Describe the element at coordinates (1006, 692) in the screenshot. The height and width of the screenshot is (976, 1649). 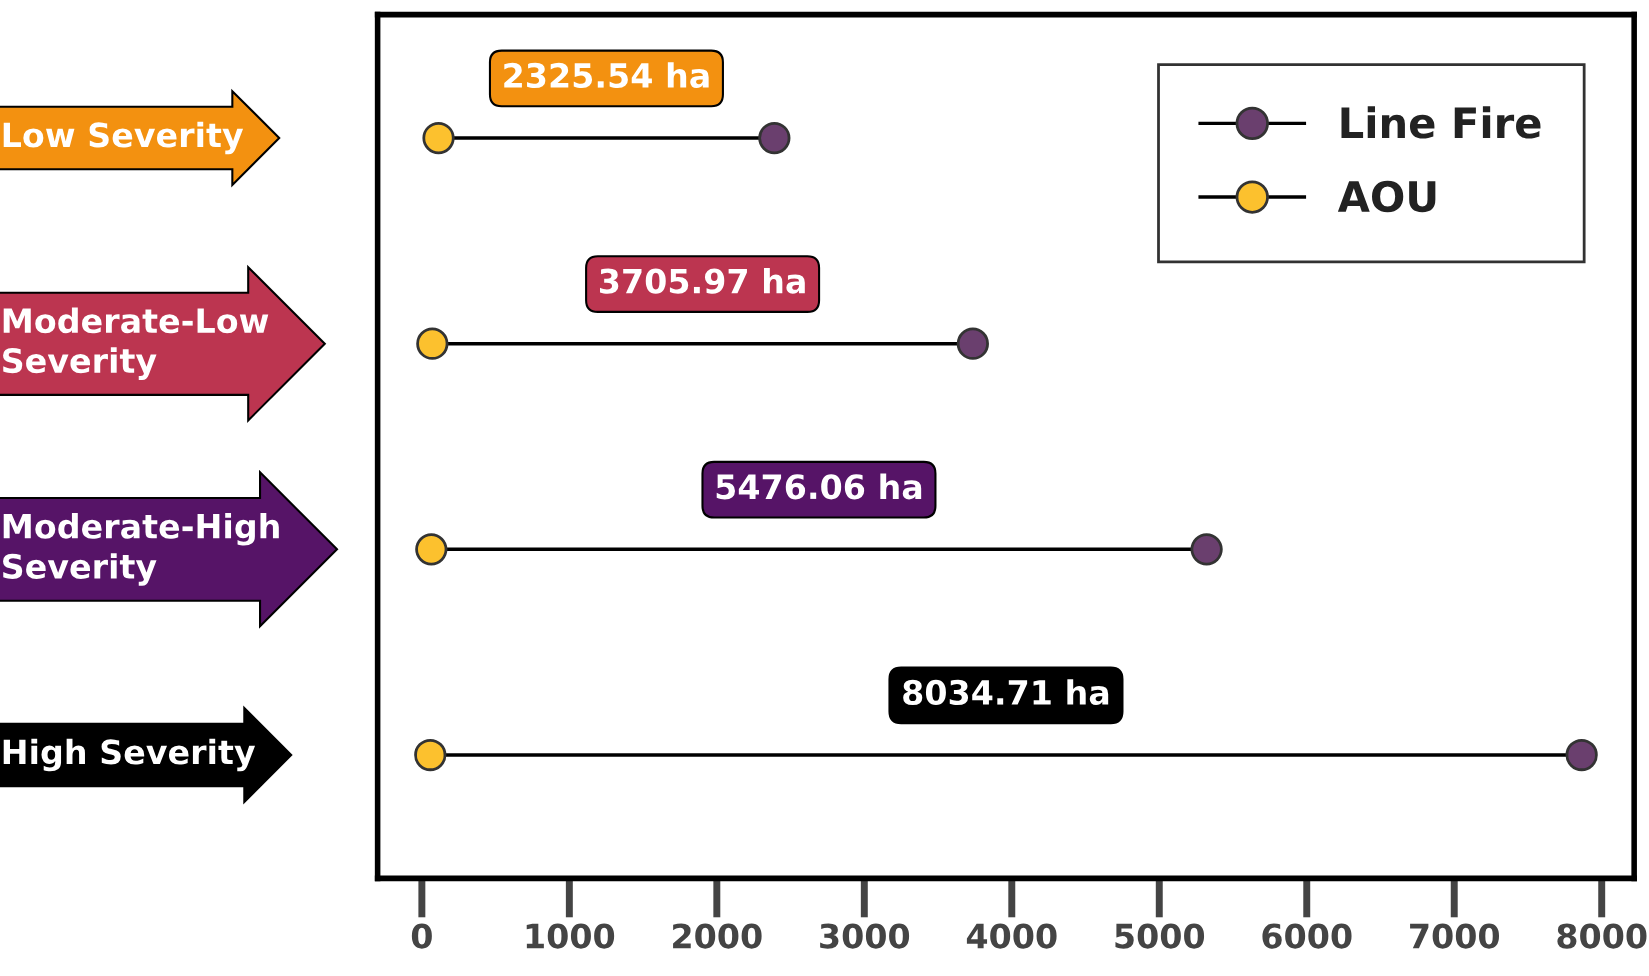
I see `annotation: 8034.71 ha` at that location.